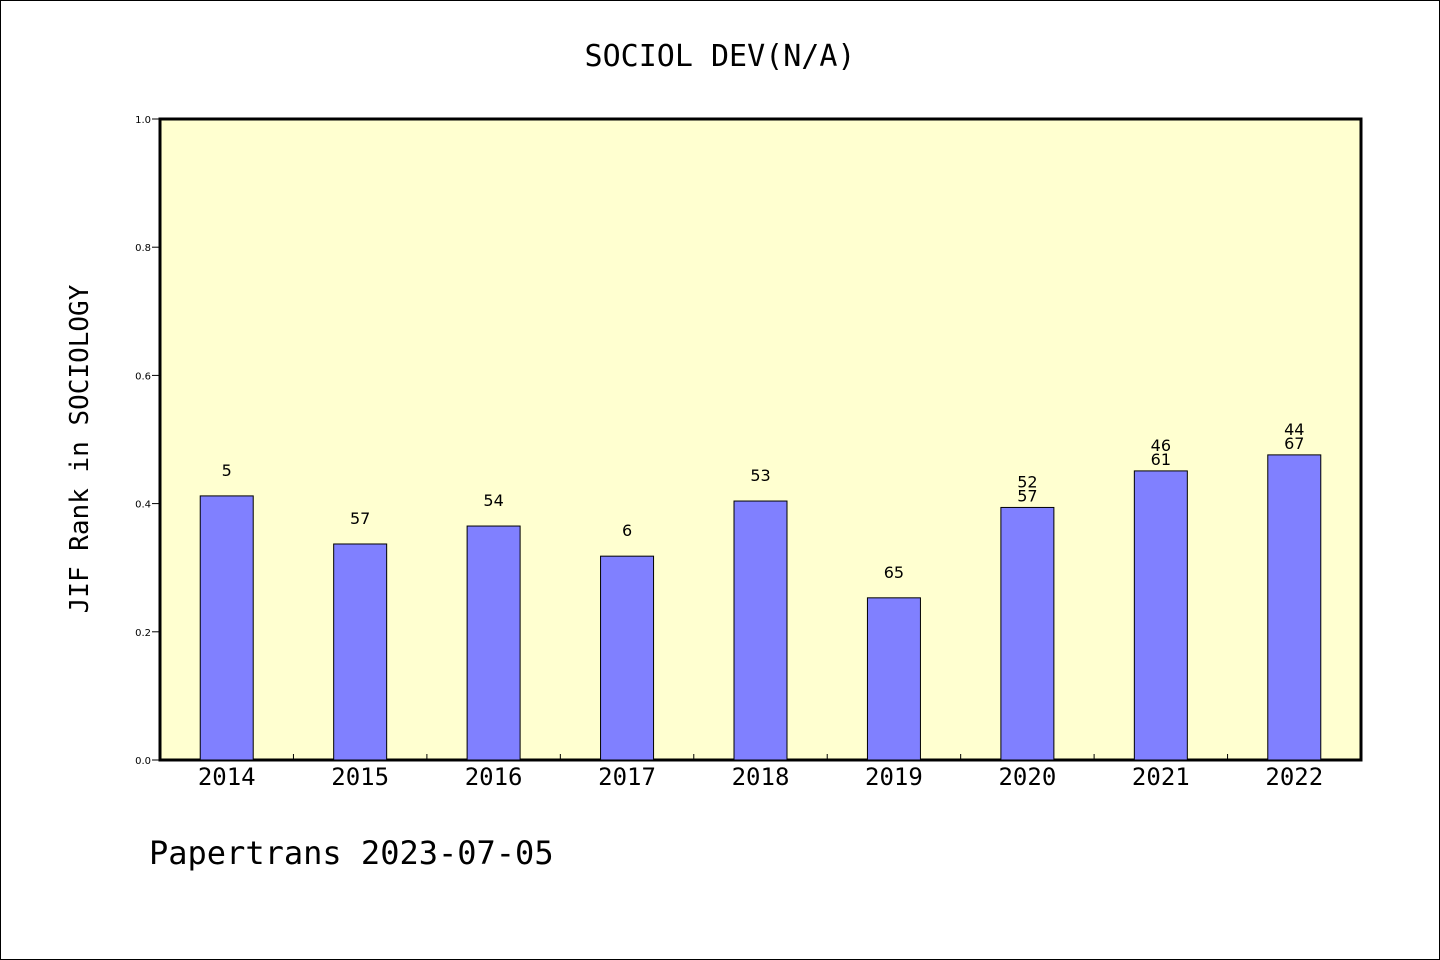 This screenshot has height=960, width=1440. I want to click on x-tick-label: 2015, so click(360, 777).